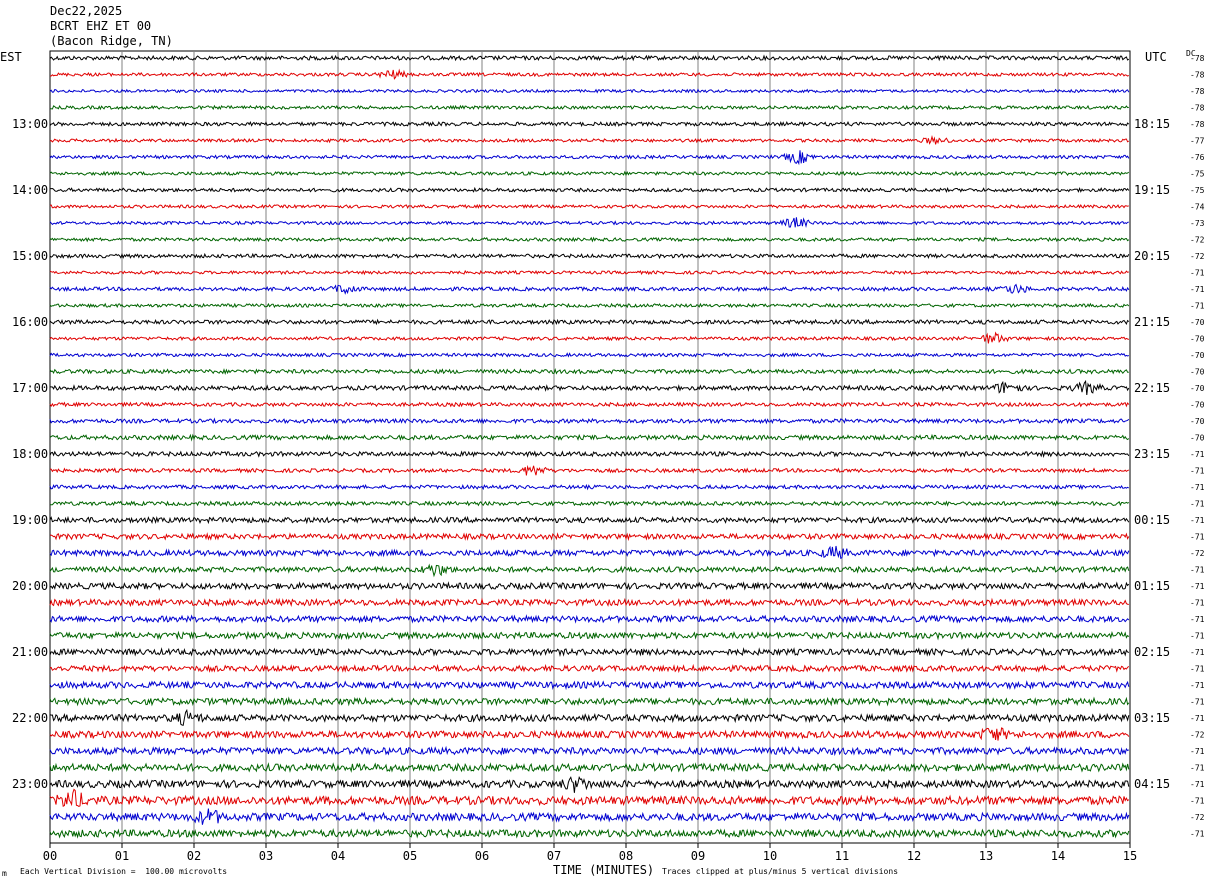  Describe the element at coordinates (986, 856) in the screenshot. I see `x-tick-label: 13` at that location.